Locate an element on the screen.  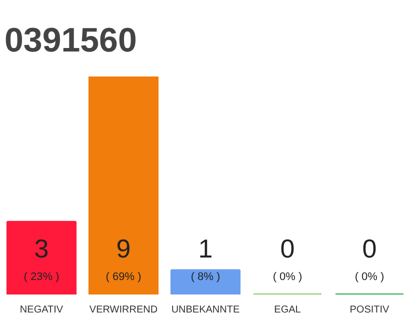
x-tick-label: NEGATIV is located at coordinates (42, 310).